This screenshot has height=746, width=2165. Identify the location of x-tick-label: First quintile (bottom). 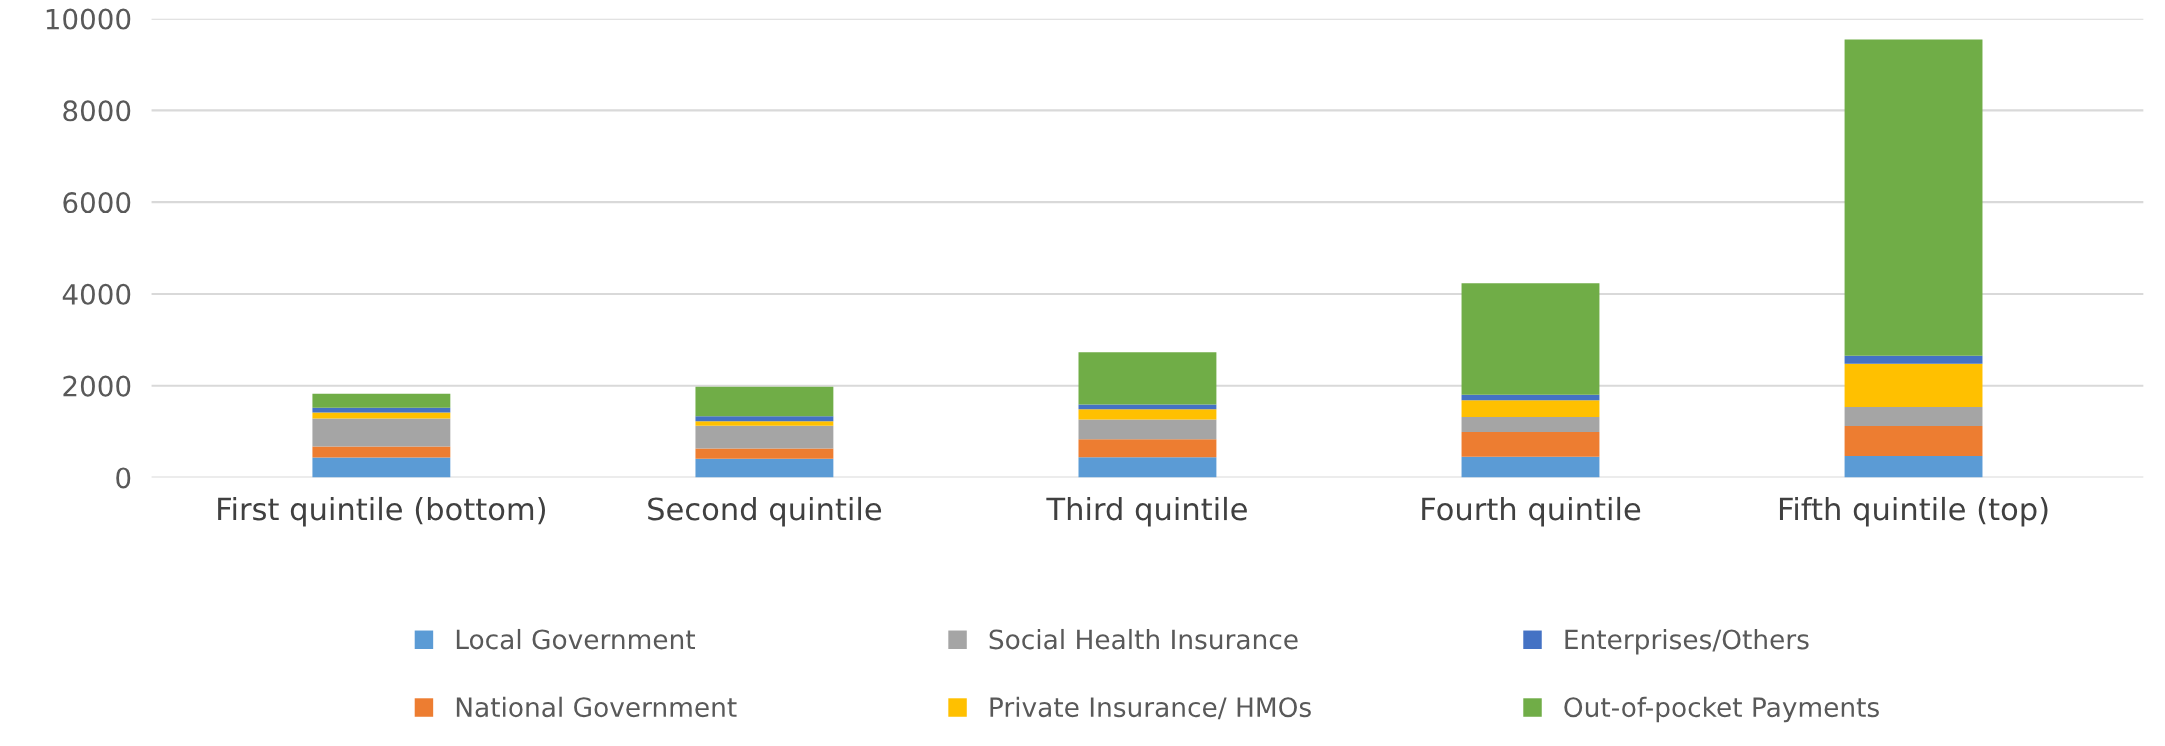
(381, 511).